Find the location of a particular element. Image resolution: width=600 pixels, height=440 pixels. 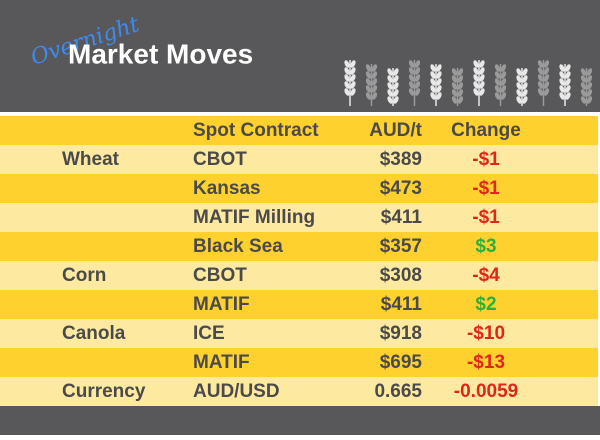

change: -$13 is located at coordinates (486, 362).